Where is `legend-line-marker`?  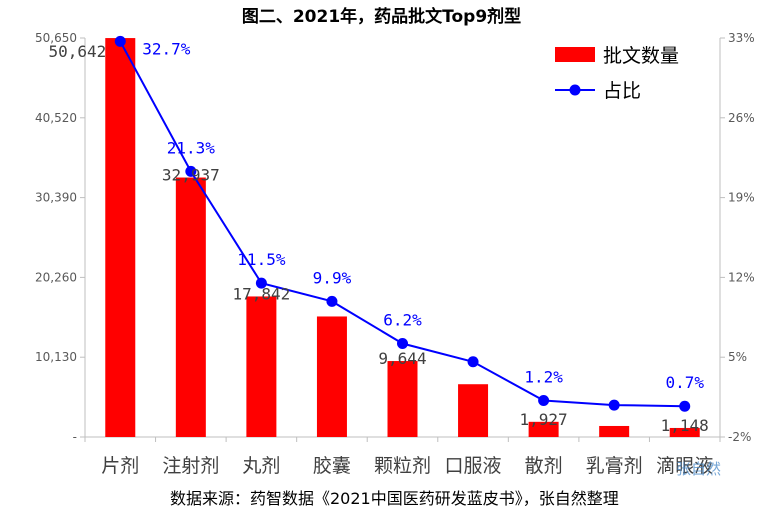
legend-line-marker is located at coordinates (575, 90).